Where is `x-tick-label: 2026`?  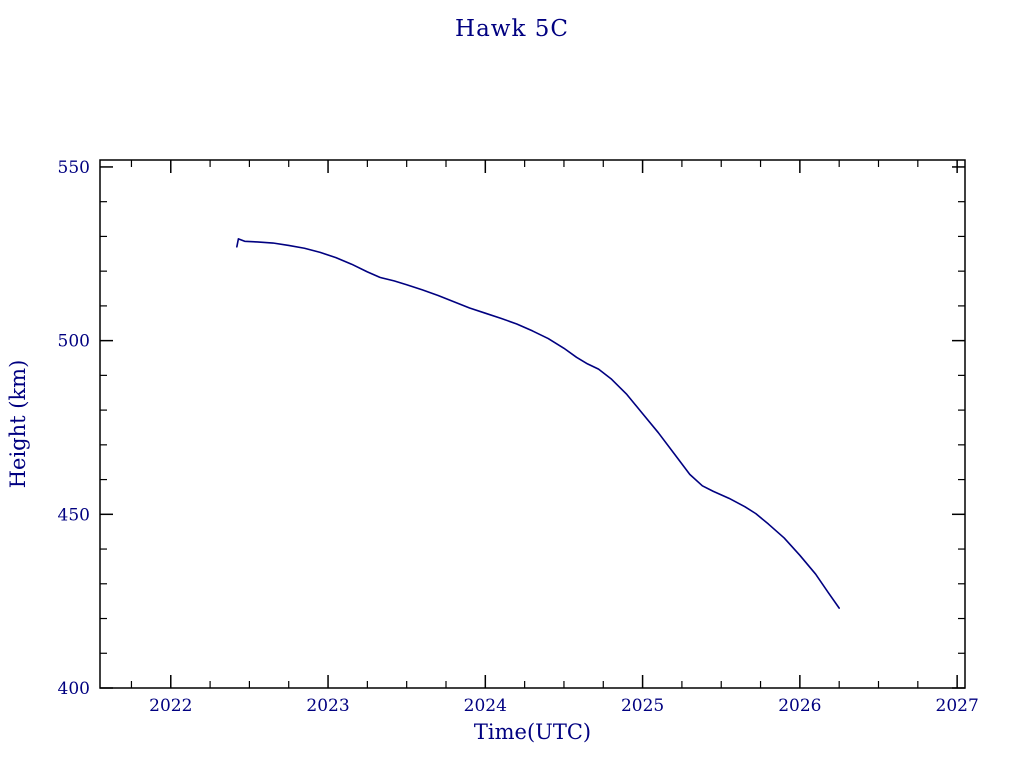 x-tick-label: 2026 is located at coordinates (799, 706).